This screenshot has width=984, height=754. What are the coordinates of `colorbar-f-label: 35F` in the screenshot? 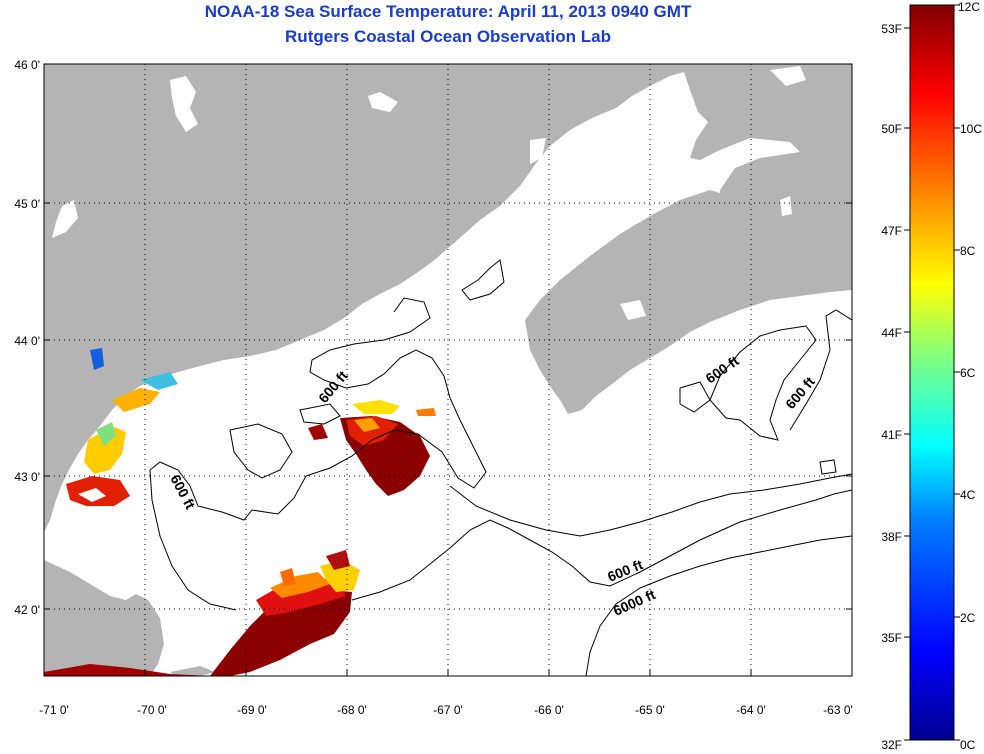 It's located at (891, 638).